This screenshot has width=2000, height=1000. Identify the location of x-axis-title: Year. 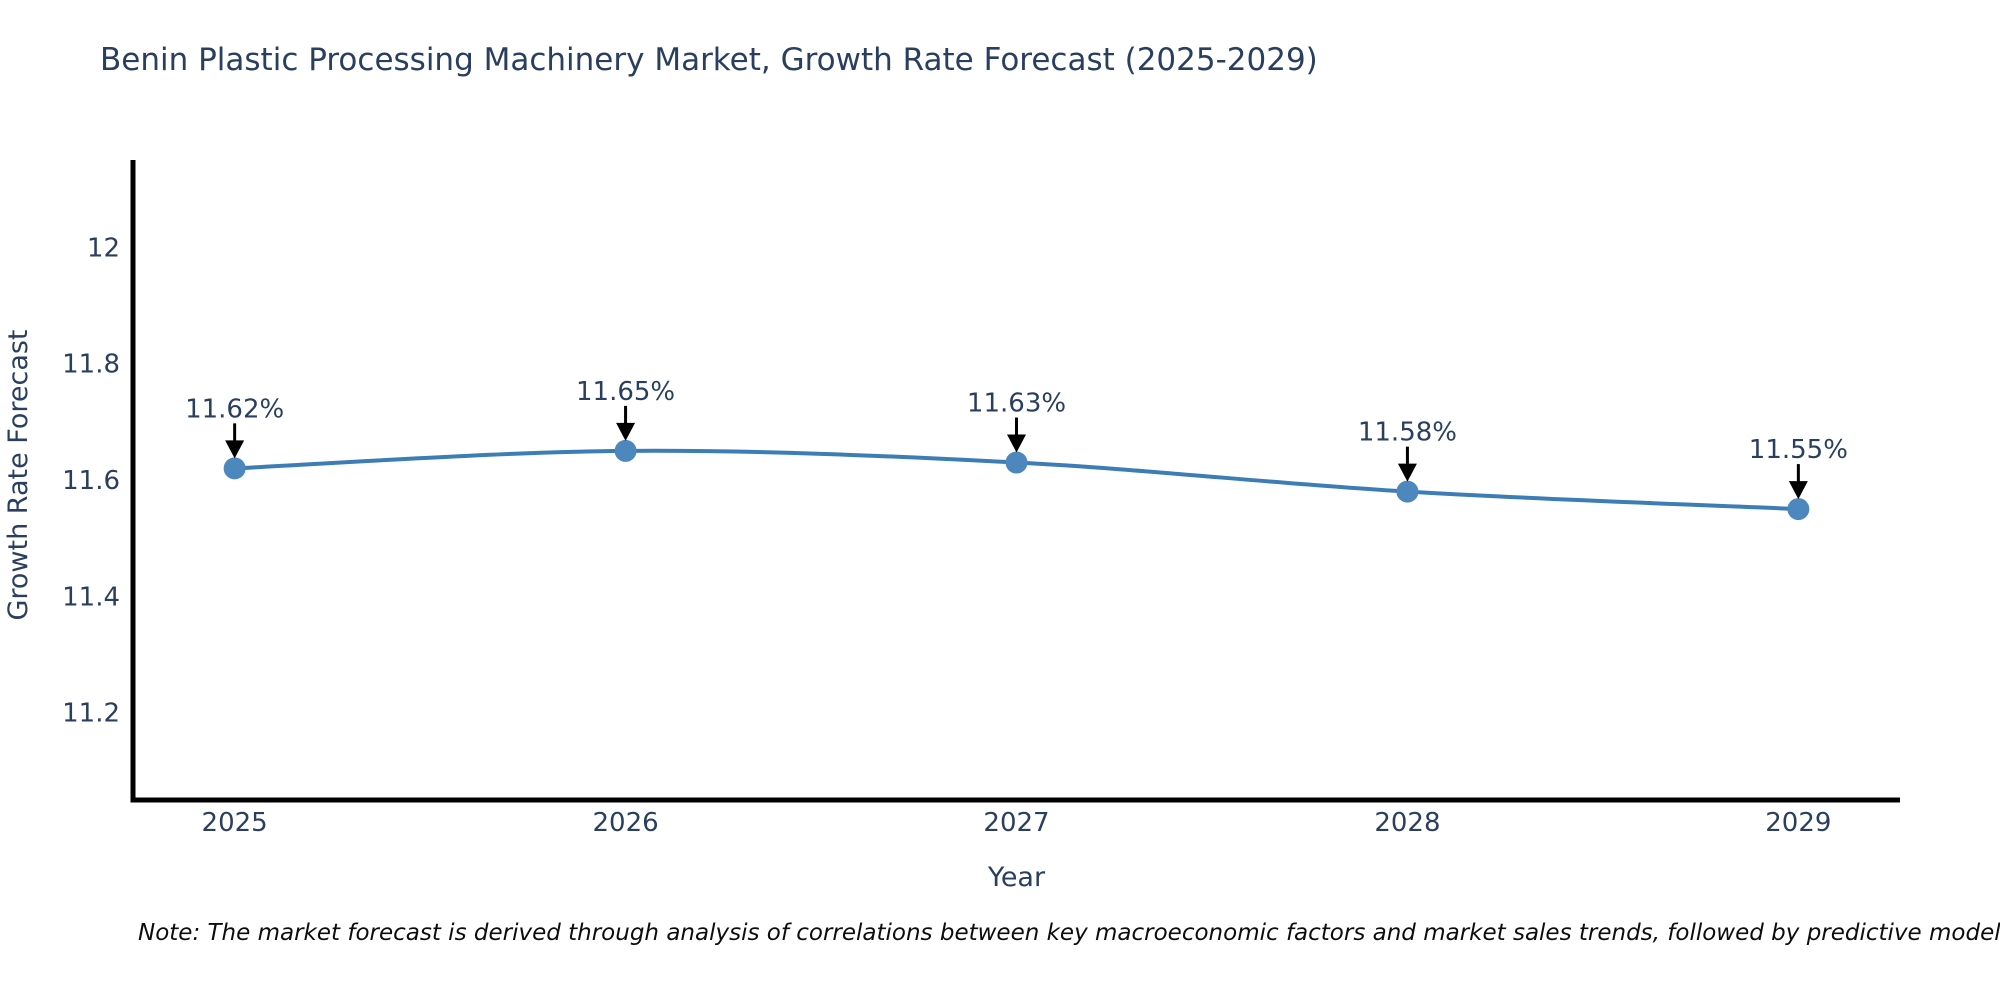
(1016, 877).